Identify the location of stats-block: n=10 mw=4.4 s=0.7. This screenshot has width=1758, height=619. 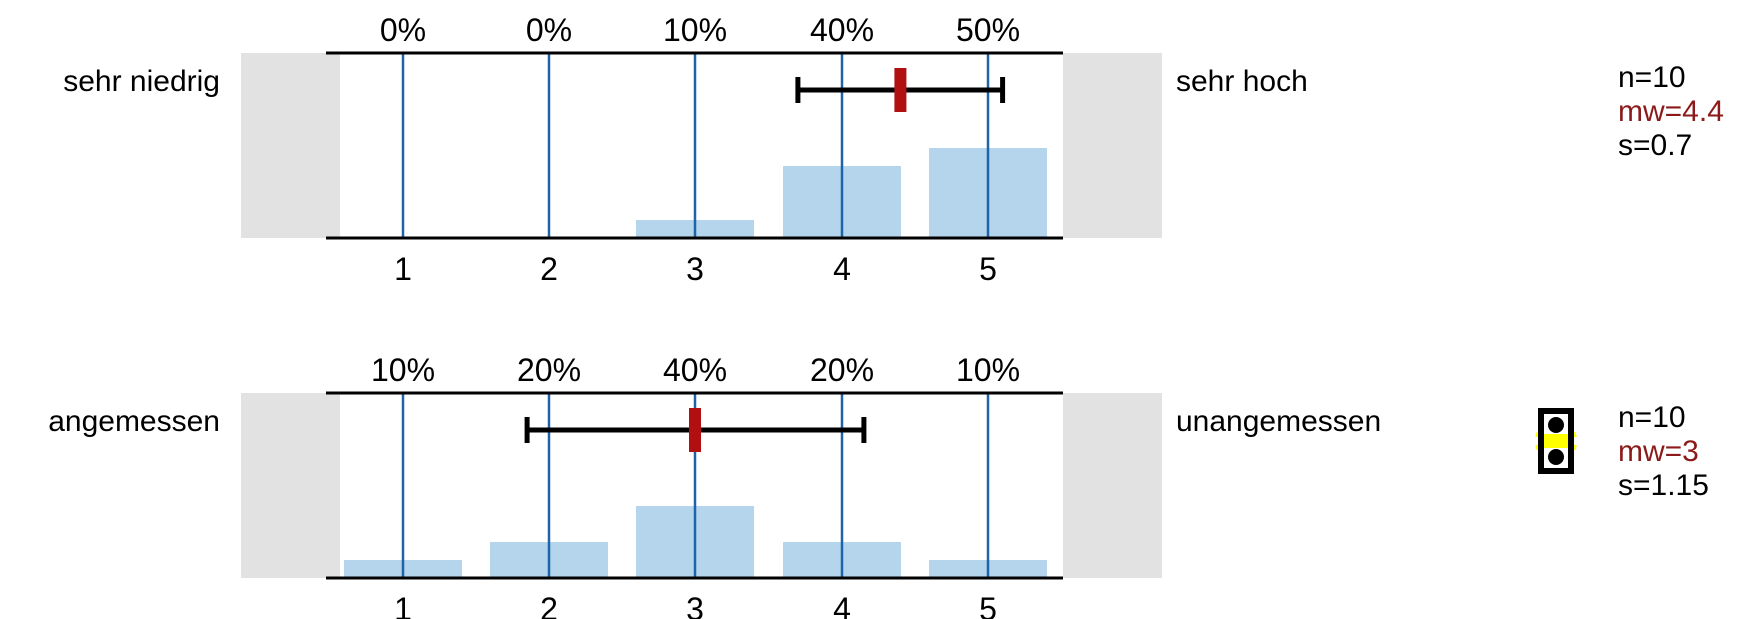
(1671, 112).